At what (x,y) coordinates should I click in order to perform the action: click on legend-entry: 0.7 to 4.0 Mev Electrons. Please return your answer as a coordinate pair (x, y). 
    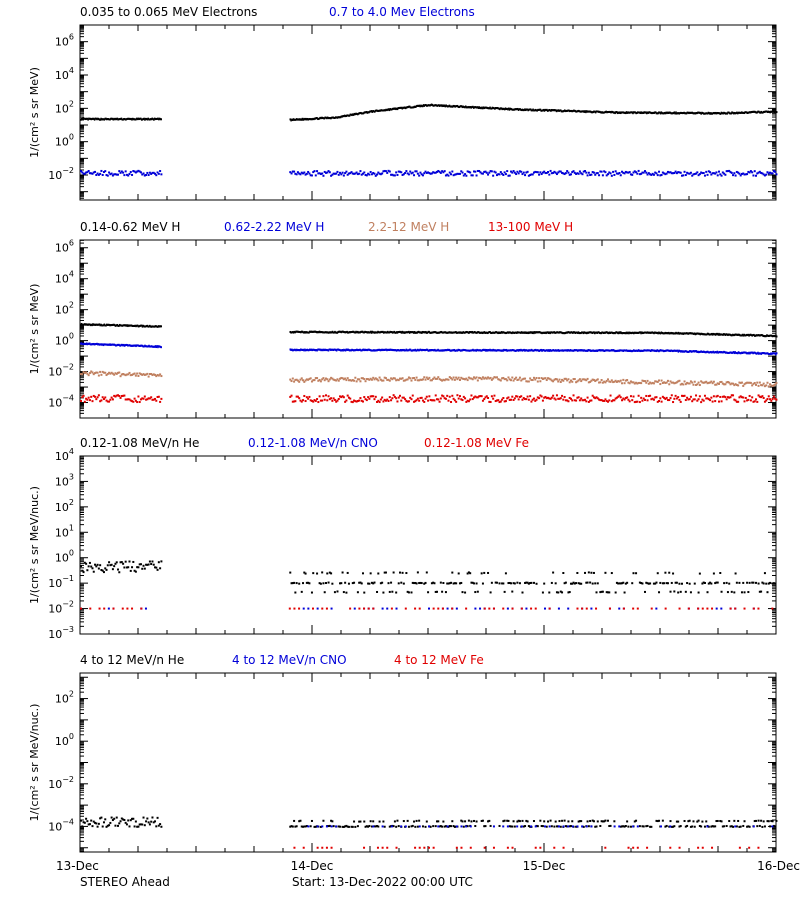
    Looking at the image, I should click on (402, 12).